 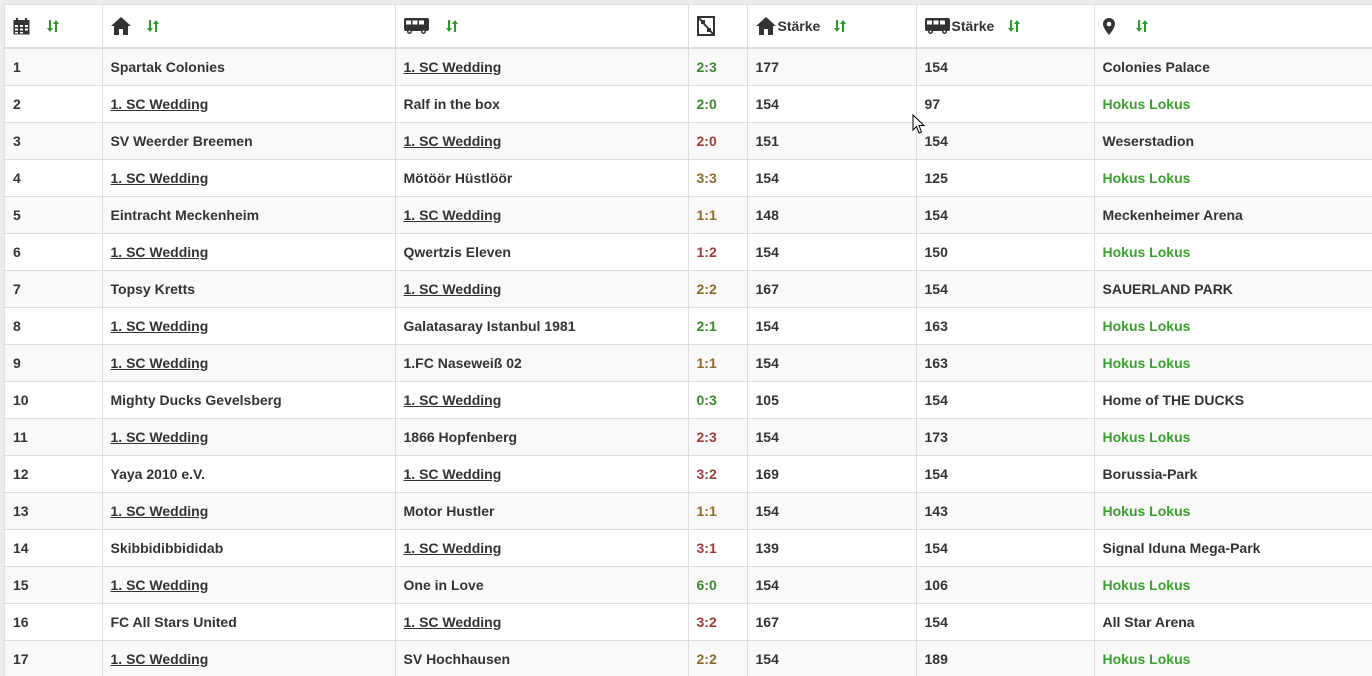 What do you see at coordinates (832, 141) in the screenshot?
I see `home-strength-cell: 151` at bounding box center [832, 141].